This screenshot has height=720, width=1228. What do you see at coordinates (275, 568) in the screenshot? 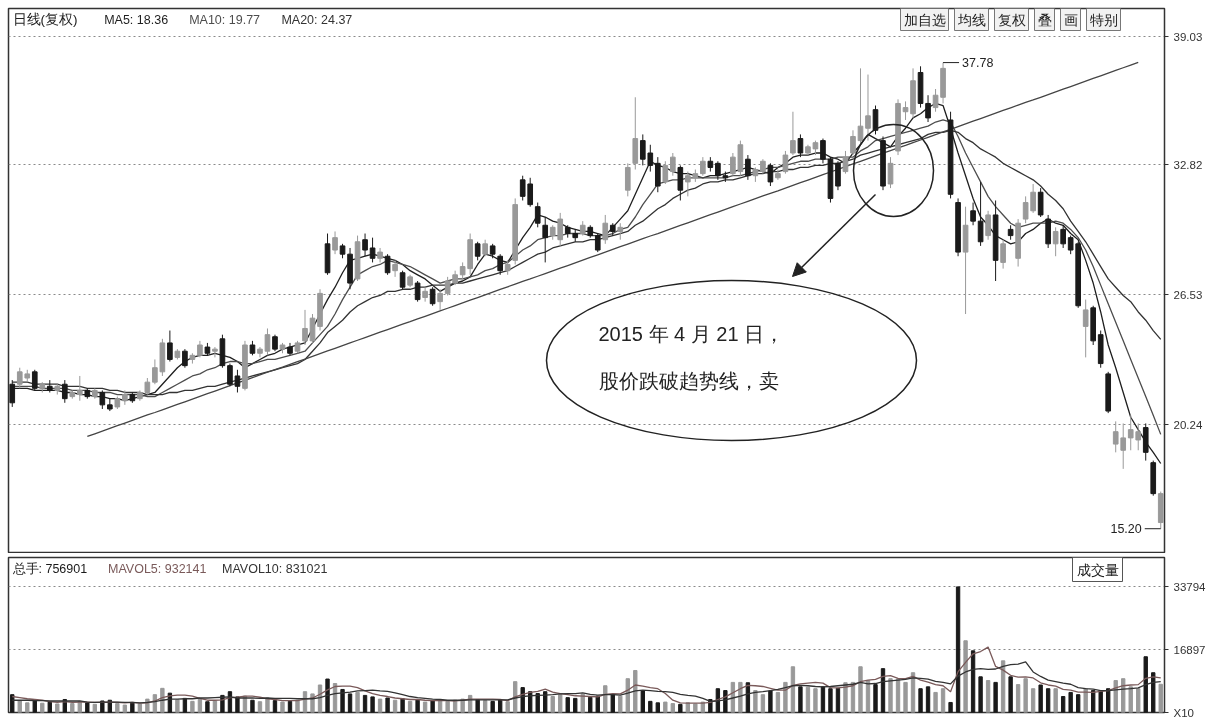
I see `text: MAVOL10: 831021` at bounding box center [275, 568].